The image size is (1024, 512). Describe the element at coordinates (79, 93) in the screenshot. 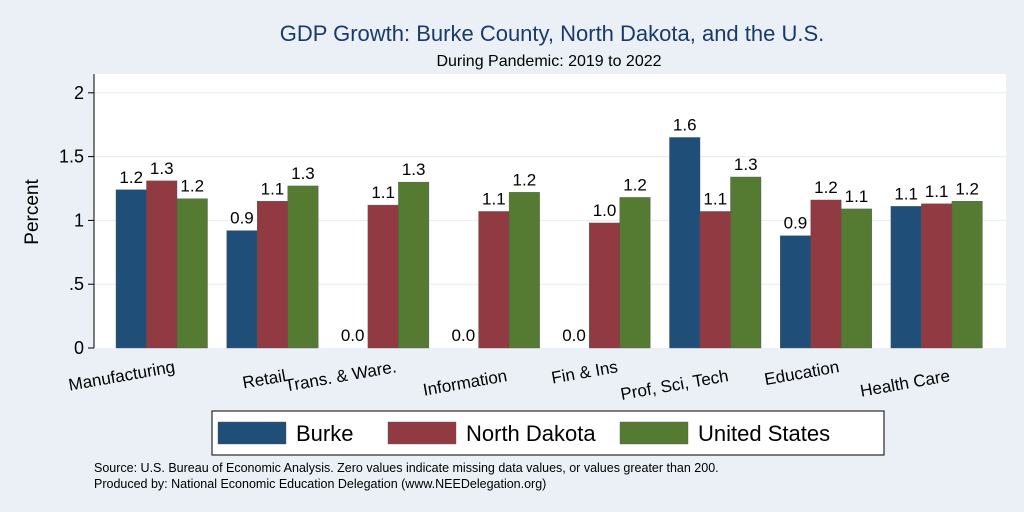

I see `y-tick-label: 2` at that location.